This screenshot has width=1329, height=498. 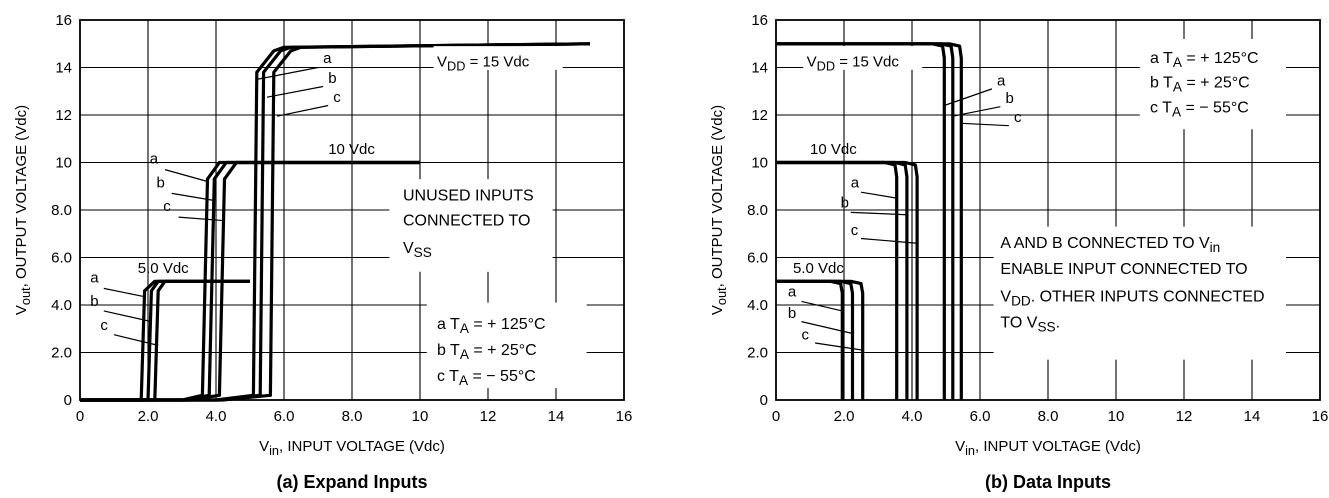 I want to click on label-background, so click(x=498, y=58).